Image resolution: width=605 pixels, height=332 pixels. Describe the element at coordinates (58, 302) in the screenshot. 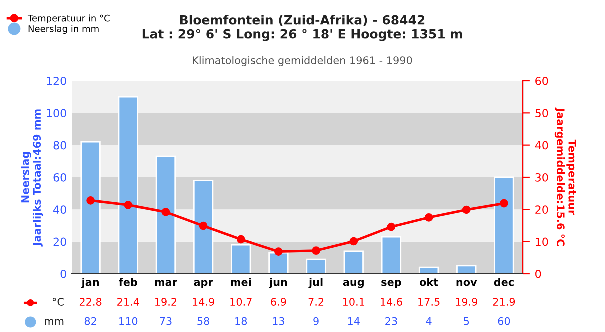

I see `text: °C` at that location.